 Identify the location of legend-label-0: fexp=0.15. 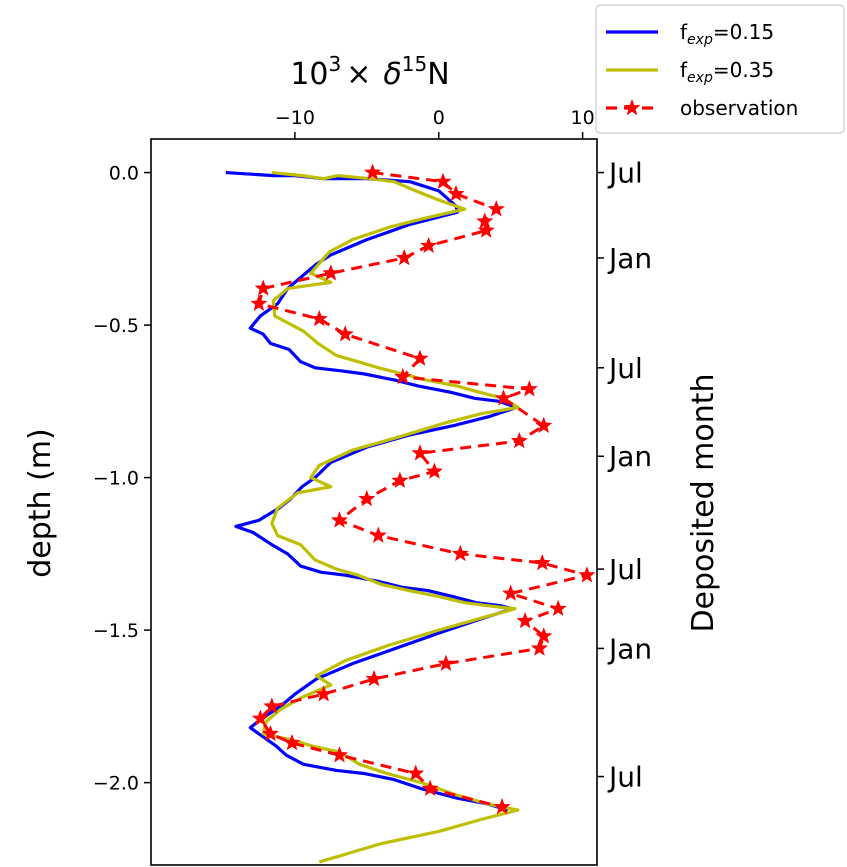
(727, 34).